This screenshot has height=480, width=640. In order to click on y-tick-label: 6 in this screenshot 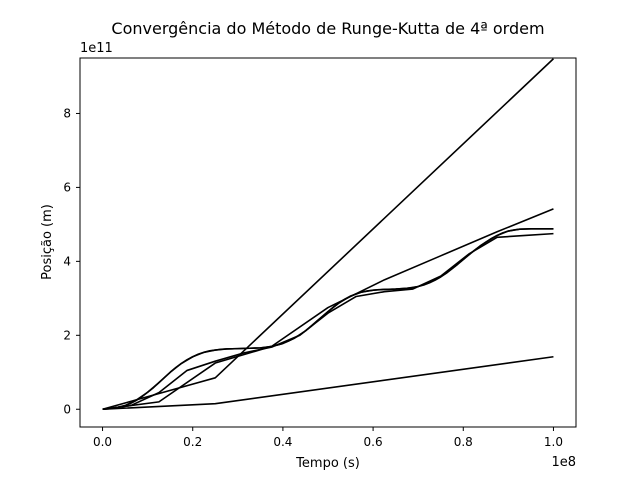, I will do `click(67, 187)`.